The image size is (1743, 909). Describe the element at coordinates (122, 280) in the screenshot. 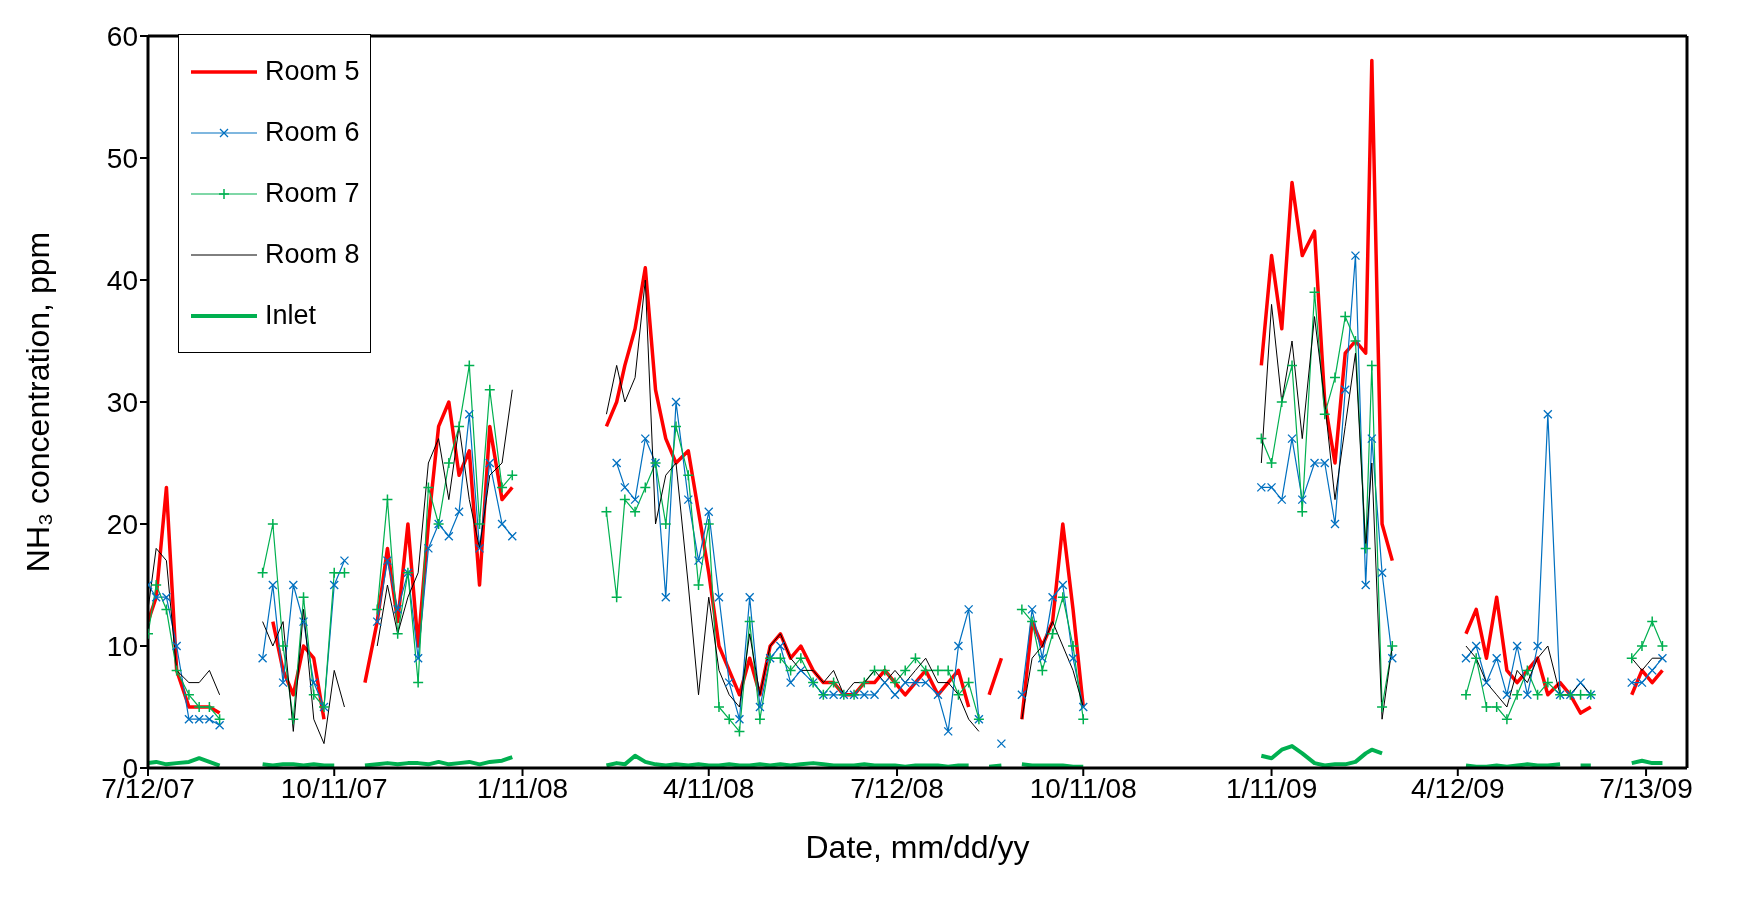

I see `y-tick-label: 40` at that location.